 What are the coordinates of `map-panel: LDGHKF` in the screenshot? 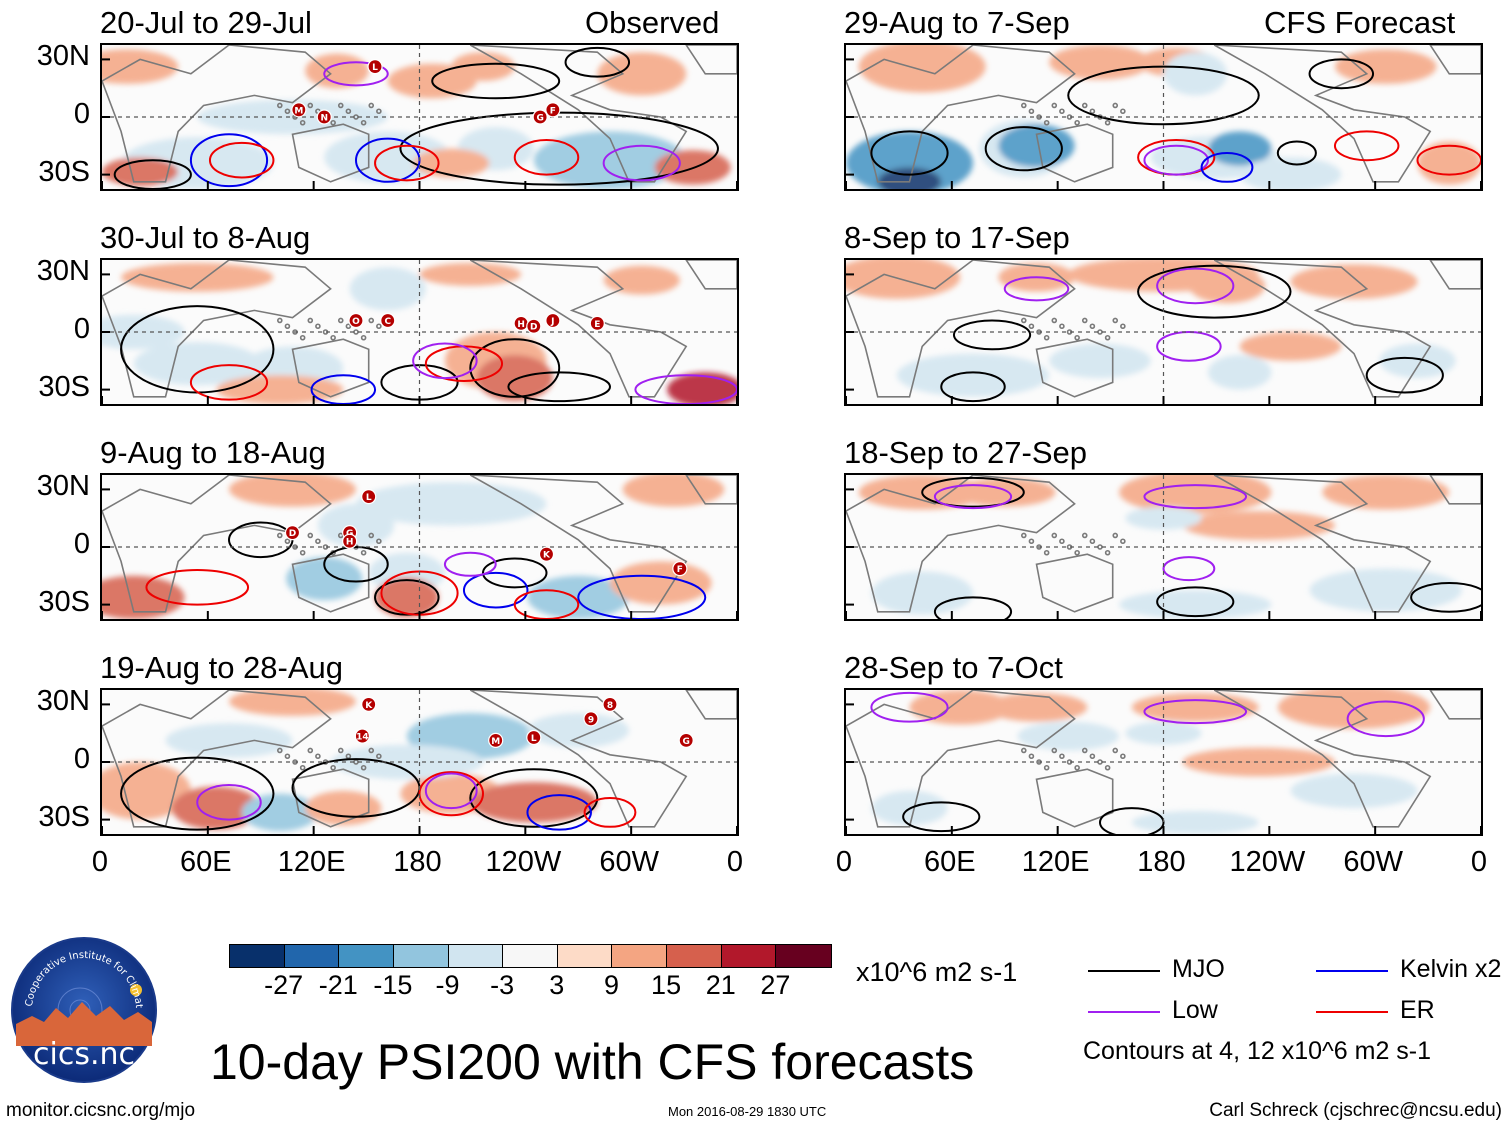 It's located at (419, 547).